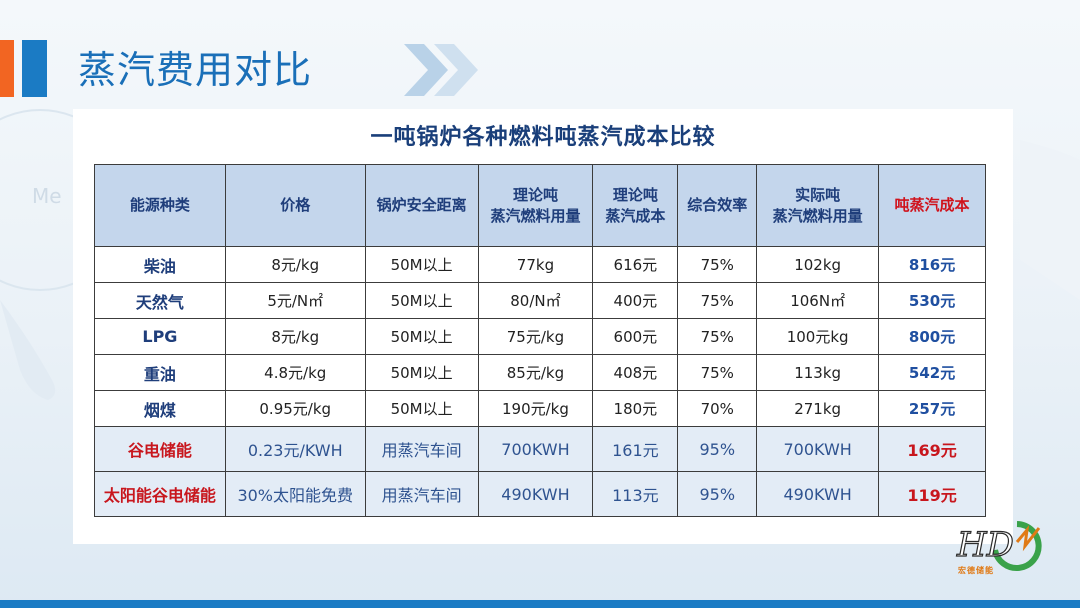  Describe the element at coordinates (160, 205) in the screenshot. I see `header-energy-type: 能源种类` at that location.